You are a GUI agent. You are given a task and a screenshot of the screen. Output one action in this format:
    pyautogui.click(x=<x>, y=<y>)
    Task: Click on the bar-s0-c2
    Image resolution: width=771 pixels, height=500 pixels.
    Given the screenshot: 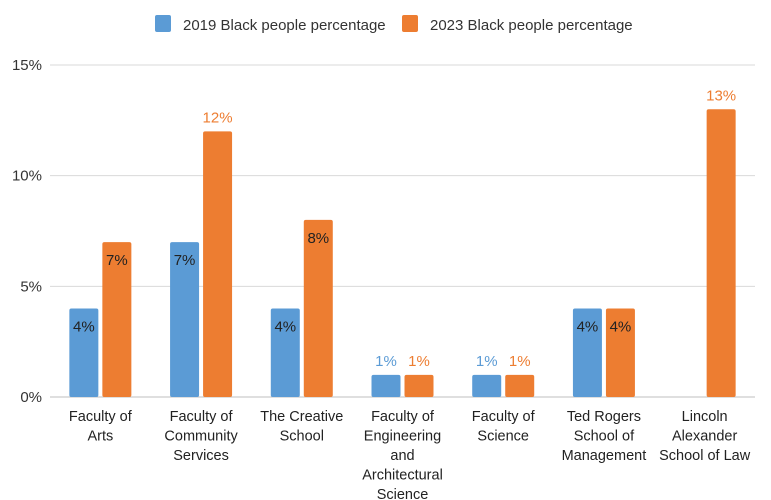 What is the action you would take?
    pyautogui.click(x=285, y=352)
    